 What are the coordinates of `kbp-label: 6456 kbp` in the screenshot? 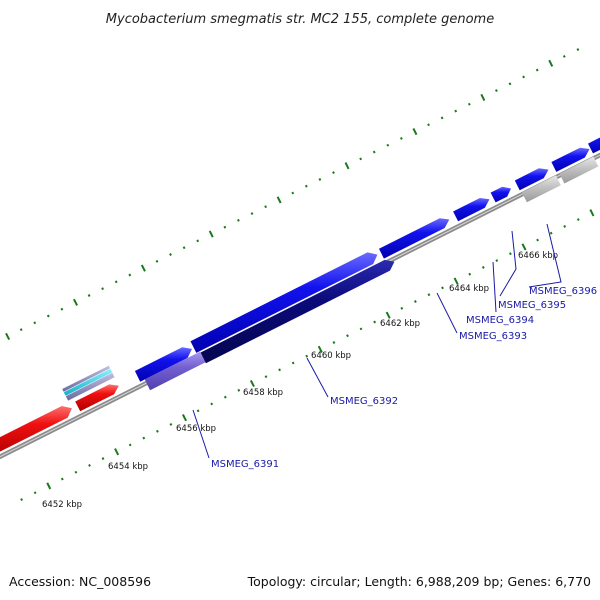 It's located at (196, 429).